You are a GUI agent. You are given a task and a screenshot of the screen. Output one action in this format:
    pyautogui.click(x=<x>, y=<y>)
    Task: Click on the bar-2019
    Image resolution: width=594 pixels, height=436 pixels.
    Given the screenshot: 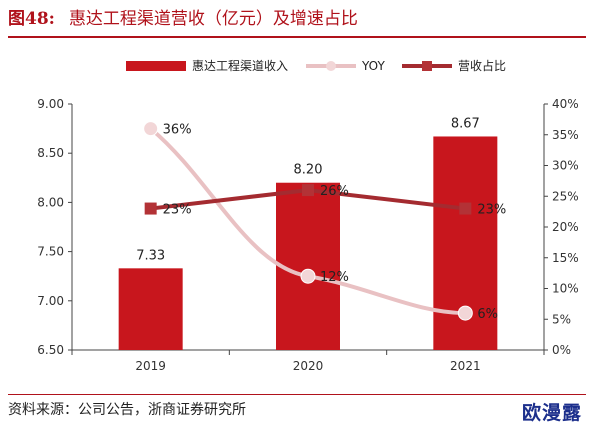 What is the action you would take?
    pyautogui.click(x=150, y=309)
    